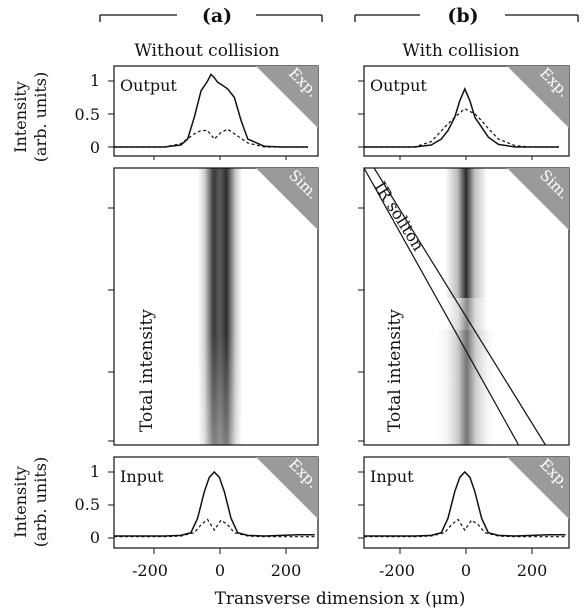  Describe the element at coordinates (466, 33) in the screenshot. I see `column-header-b: (b) With collision` at that location.